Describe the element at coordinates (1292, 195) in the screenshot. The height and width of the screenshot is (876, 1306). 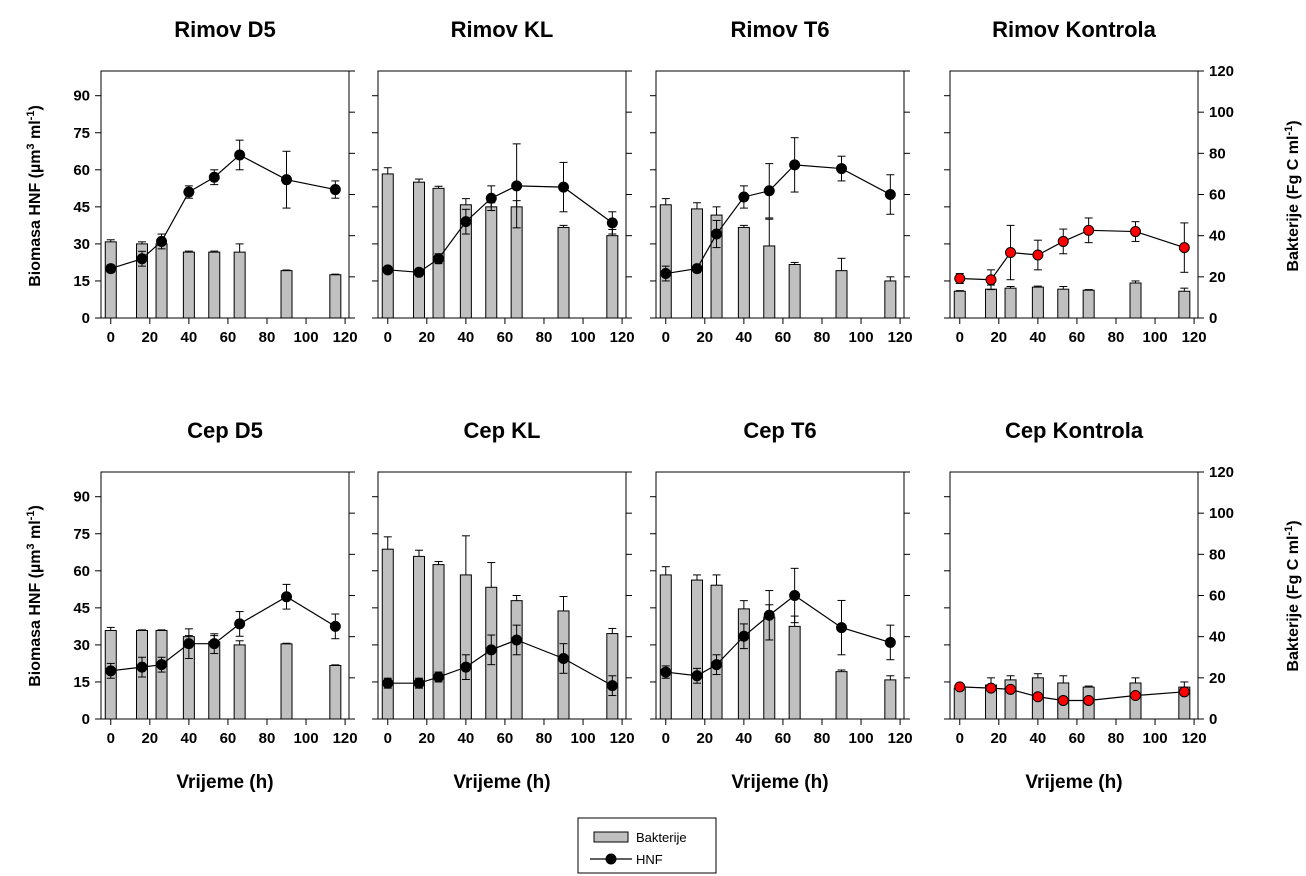
I see `right-axis-label-top: Bakterije (Fg C ml-1)` at that location.